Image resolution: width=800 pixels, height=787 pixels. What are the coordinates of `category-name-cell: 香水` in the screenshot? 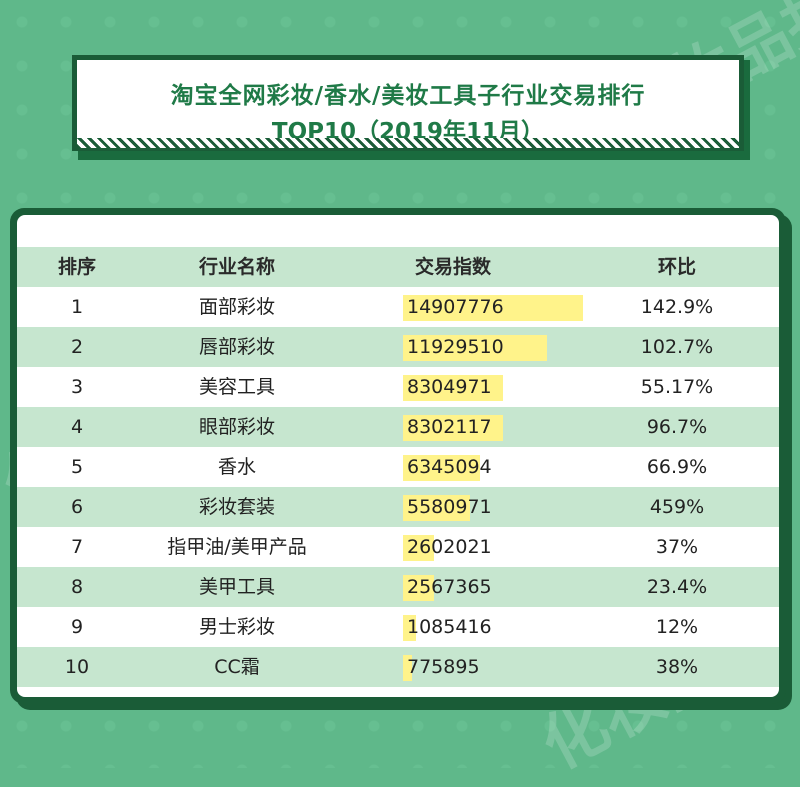 It's located at (236, 467).